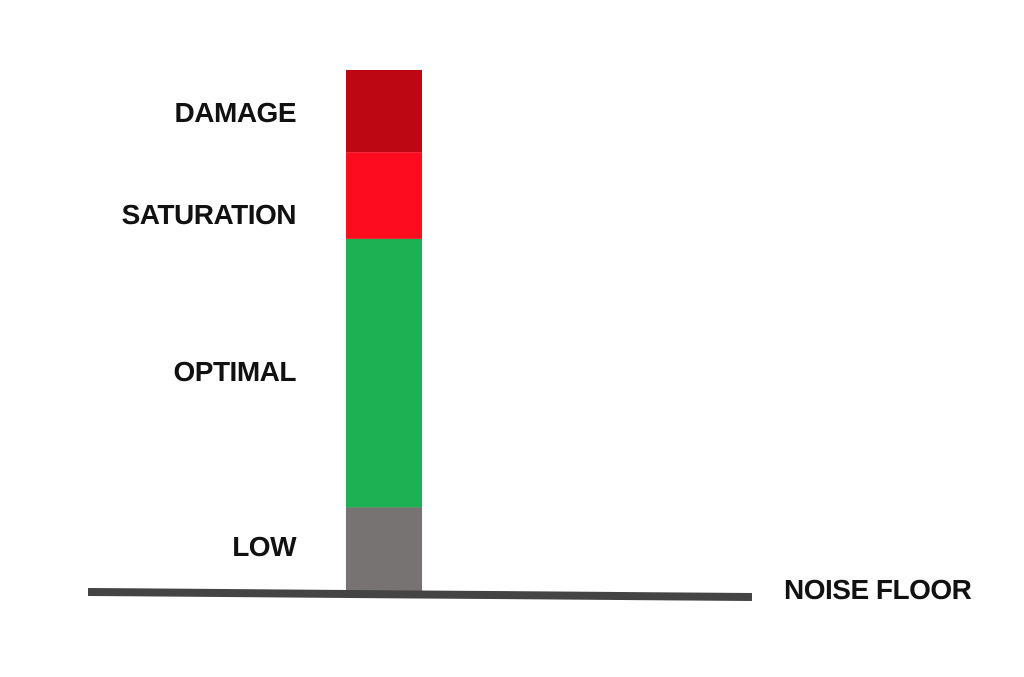 The width and height of the screenshot is (1024, 677). I want to click on damage-zone, so click(384, 111).